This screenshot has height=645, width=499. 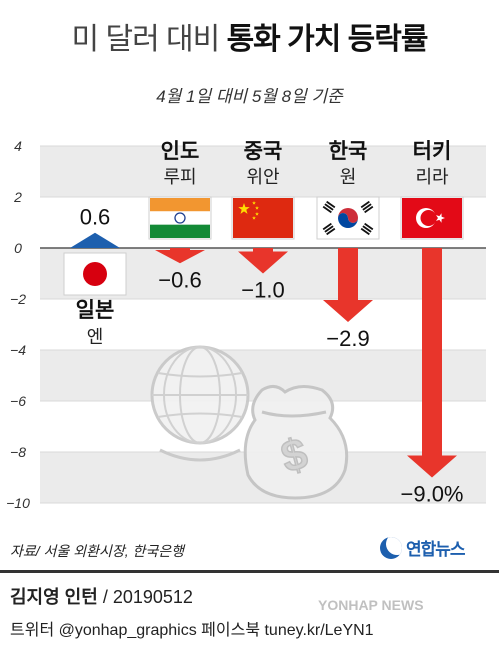 What do you see at coordinates (263, 151) in the screenshot?
I see `country-name: 중국` at bounding box center [263, 151].